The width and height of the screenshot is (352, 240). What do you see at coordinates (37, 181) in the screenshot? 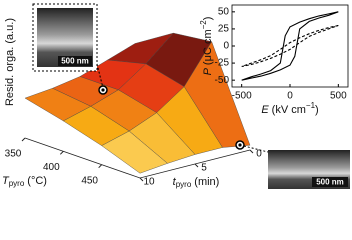
I see `label-unit: (°C)` at bounding box center [37, 181].